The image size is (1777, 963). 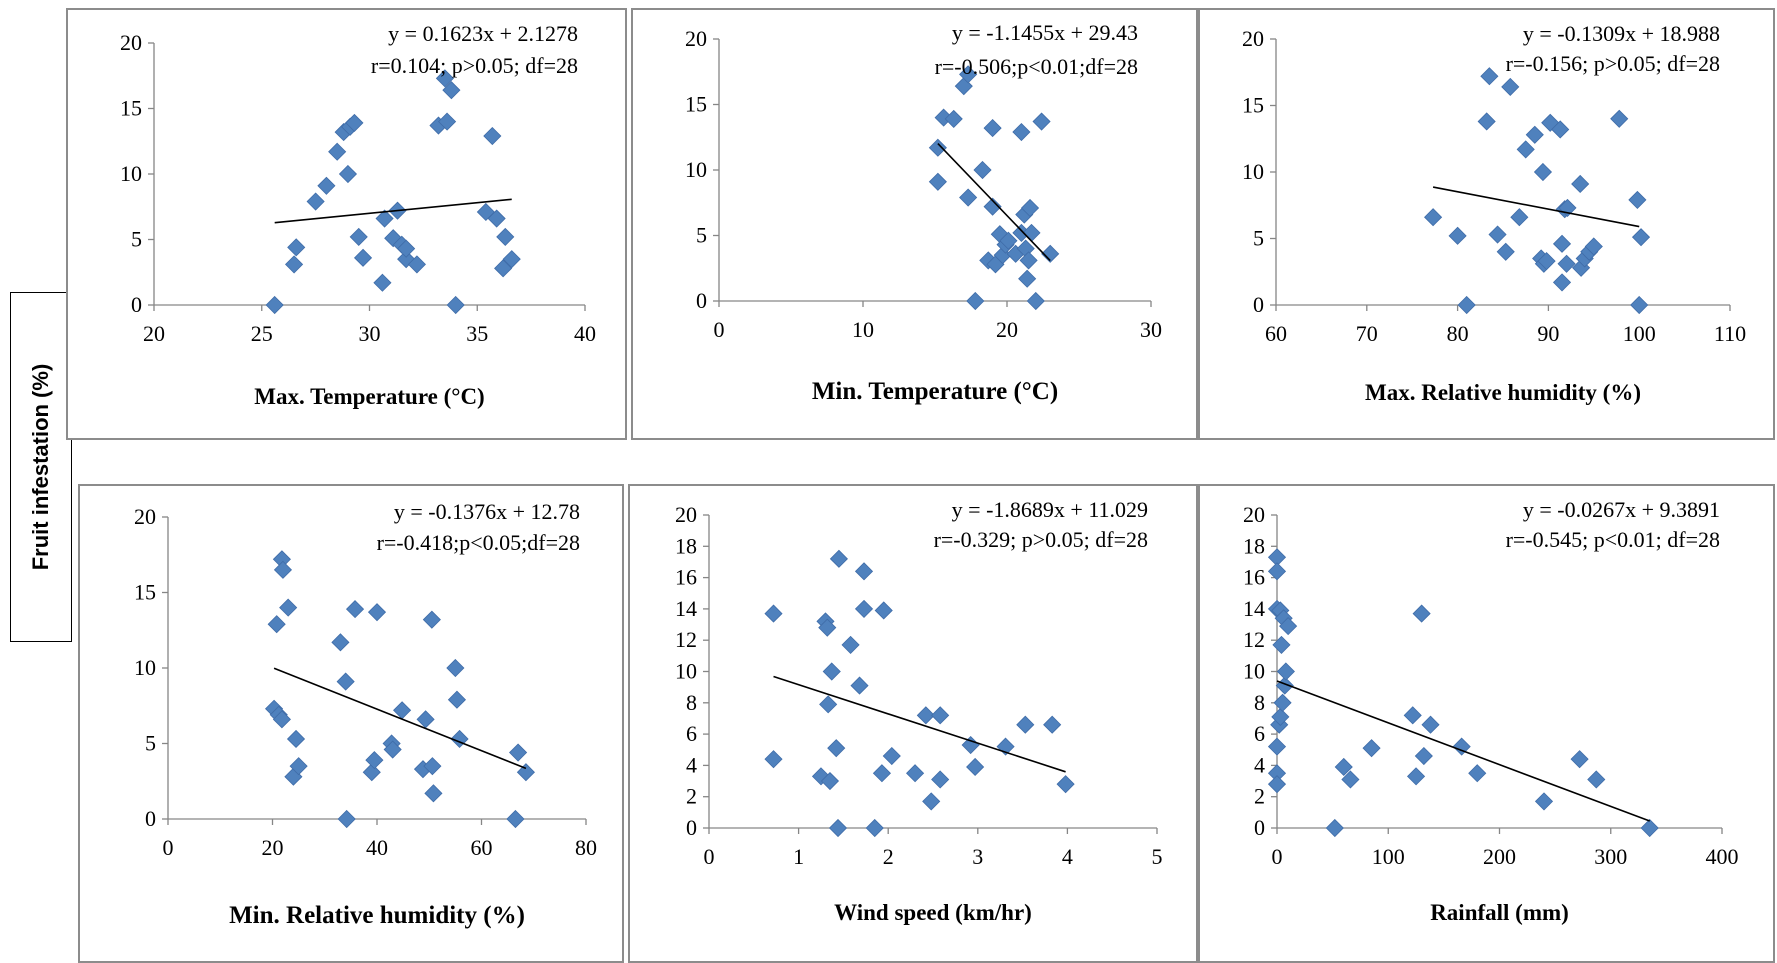 I want to click on x-tick-label: 10, so click(x=863, y=329).